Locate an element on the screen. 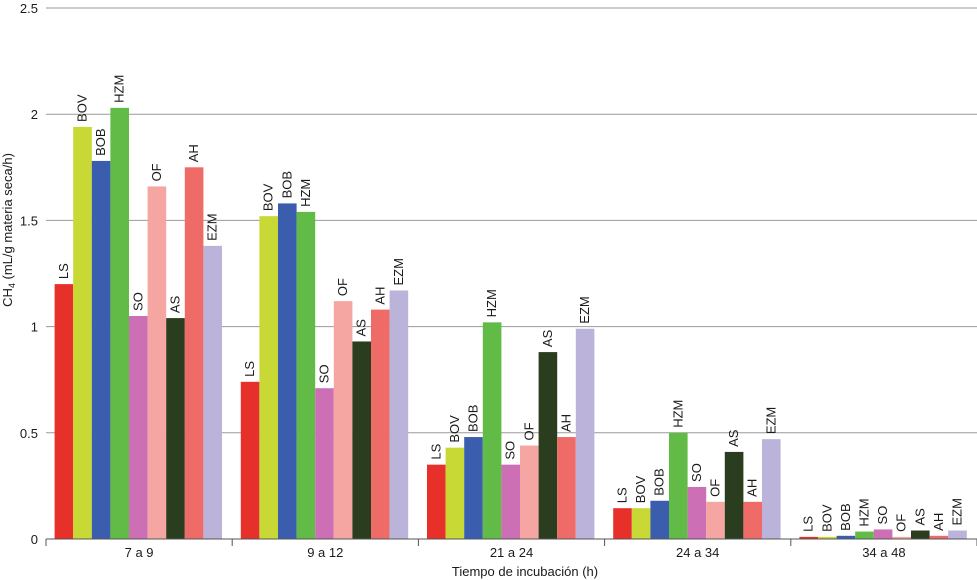 The width and height of the screenshot is (977, 580). x-tick-label: 21 a 24 is located at coordinates (511, 552).